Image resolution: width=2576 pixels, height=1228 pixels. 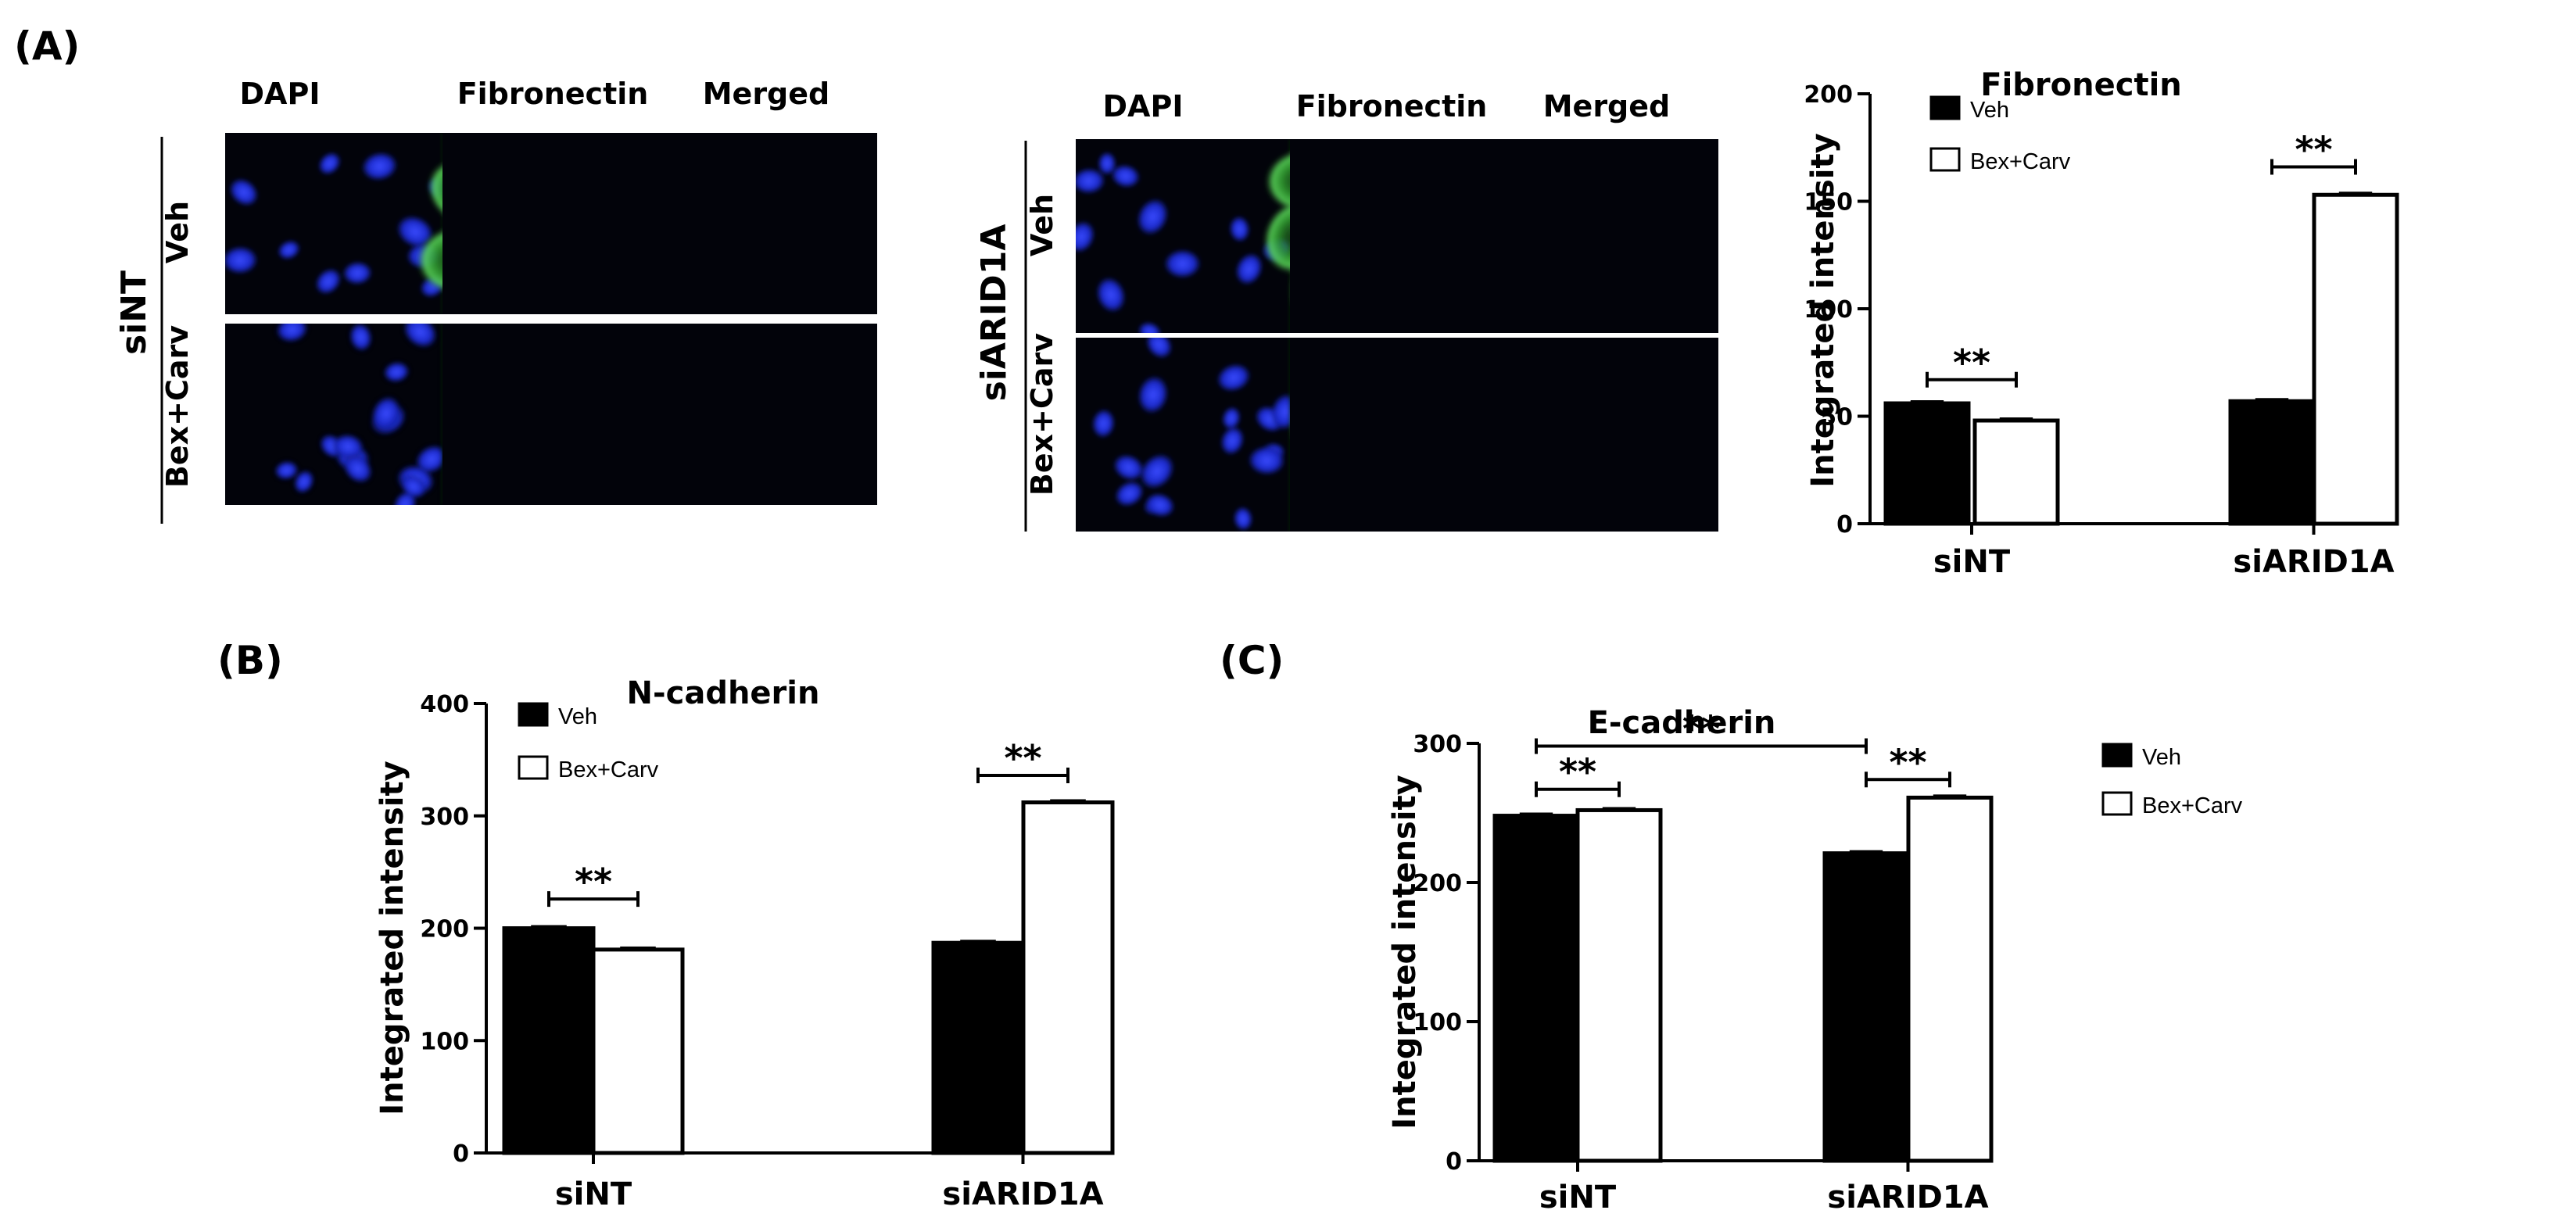 I want to click on group-label-sint: siNT, so click(x=134, y=312).